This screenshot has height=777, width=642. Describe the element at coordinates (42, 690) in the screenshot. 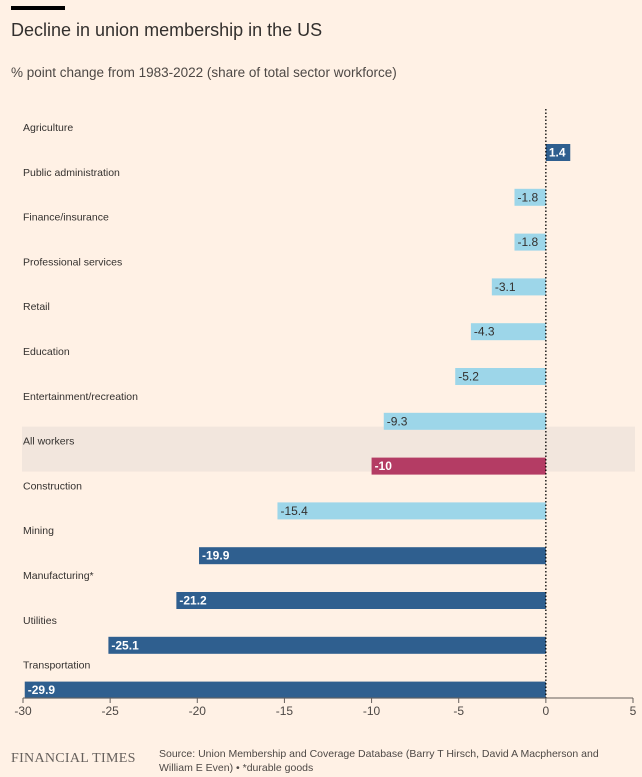

I see `value-label: -29.9` at that location.